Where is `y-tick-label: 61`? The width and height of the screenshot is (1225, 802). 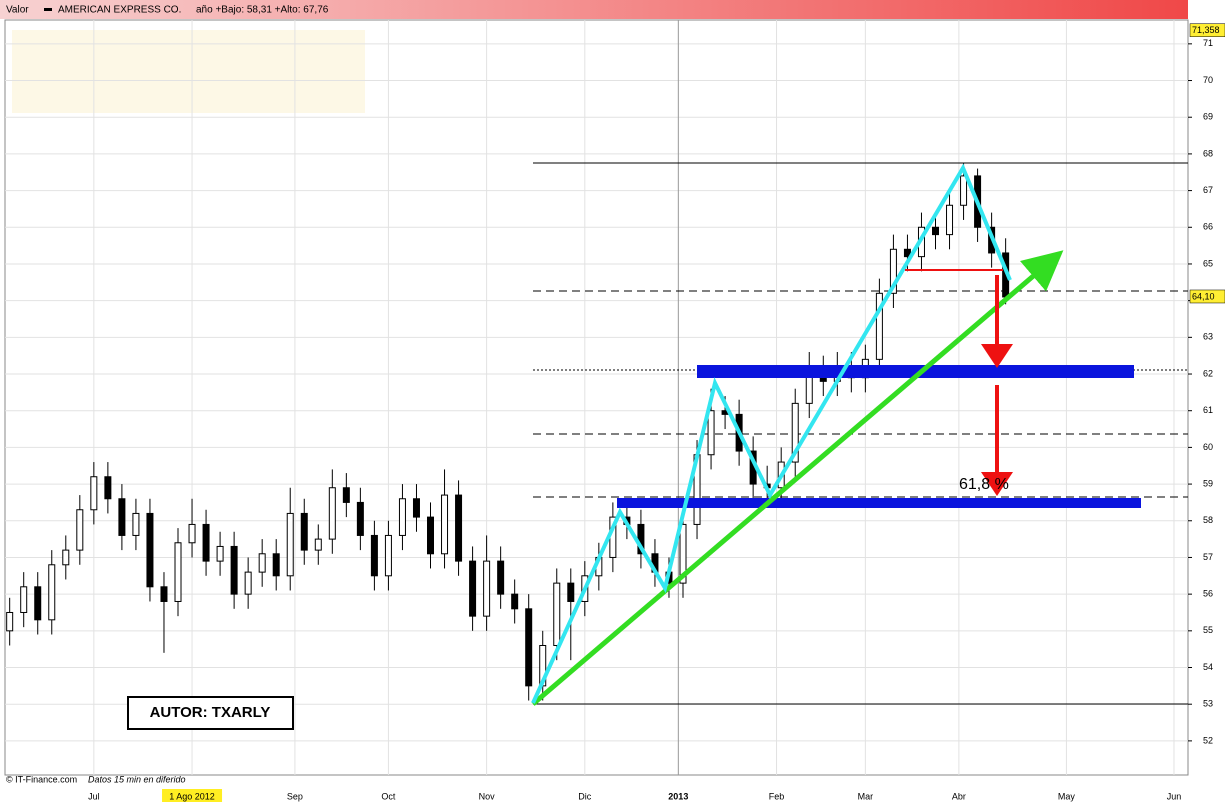
y-tick-label: 61 is located at coordinates (1208, 410).